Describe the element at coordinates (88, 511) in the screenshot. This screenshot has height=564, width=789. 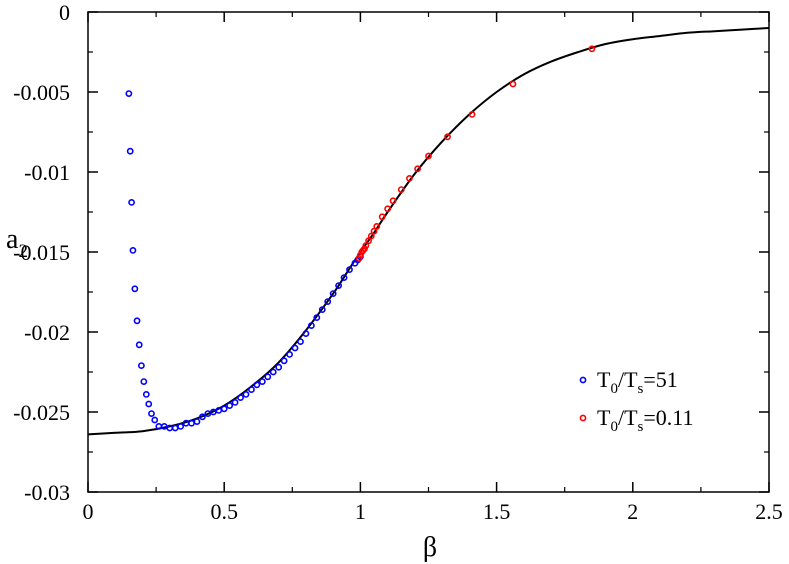
I see `x-tick-label: 0` at that location.